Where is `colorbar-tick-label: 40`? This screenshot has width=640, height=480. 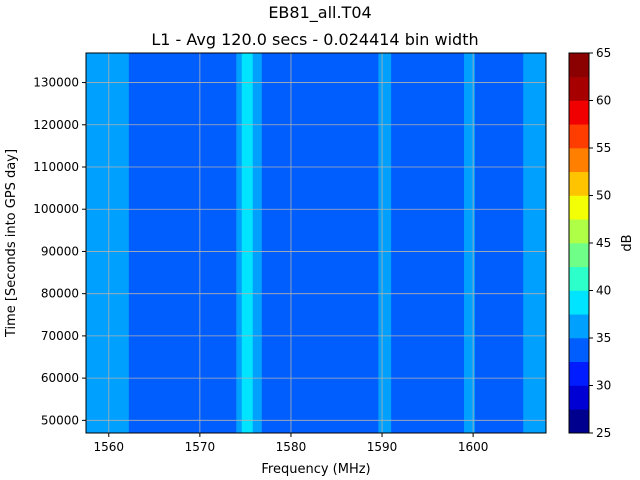
colorbar-tick-label: 40 is located at coordinates (603, 291).